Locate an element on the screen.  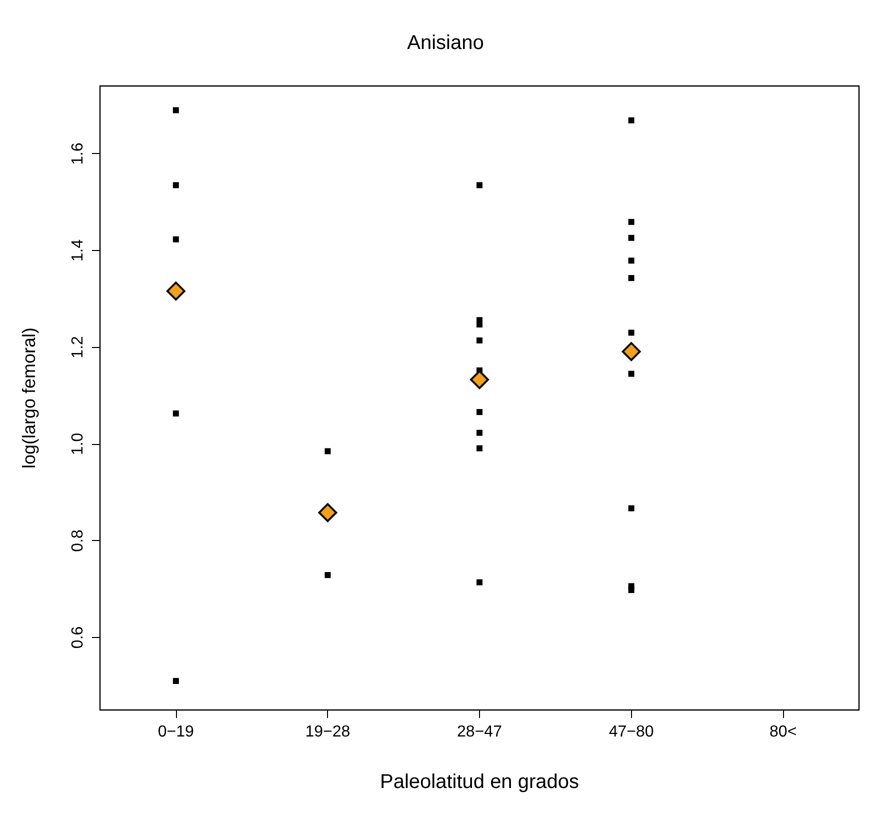
x-tick-label: 47−80 is located at coordinates (631, 732).